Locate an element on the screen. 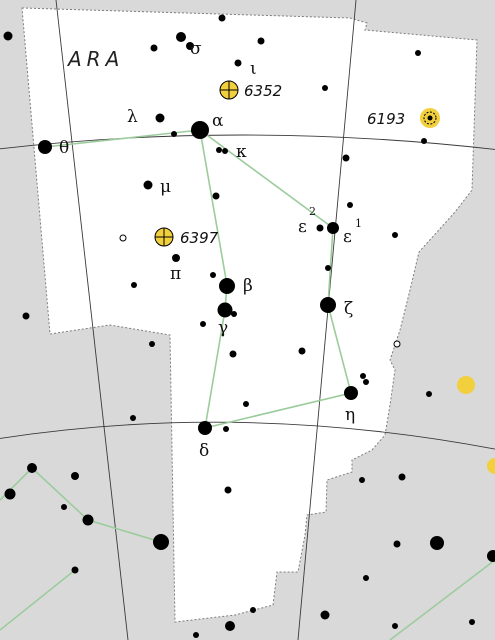  label-kappa: κ is located at coordinates (241, 152).